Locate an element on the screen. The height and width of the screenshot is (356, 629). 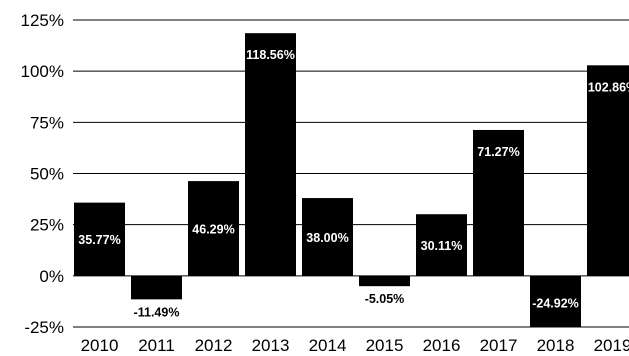
y-axis-tick-labels: -25% 0% 25% 50% 75% 100% 125% is located at coordinates (42, 174).